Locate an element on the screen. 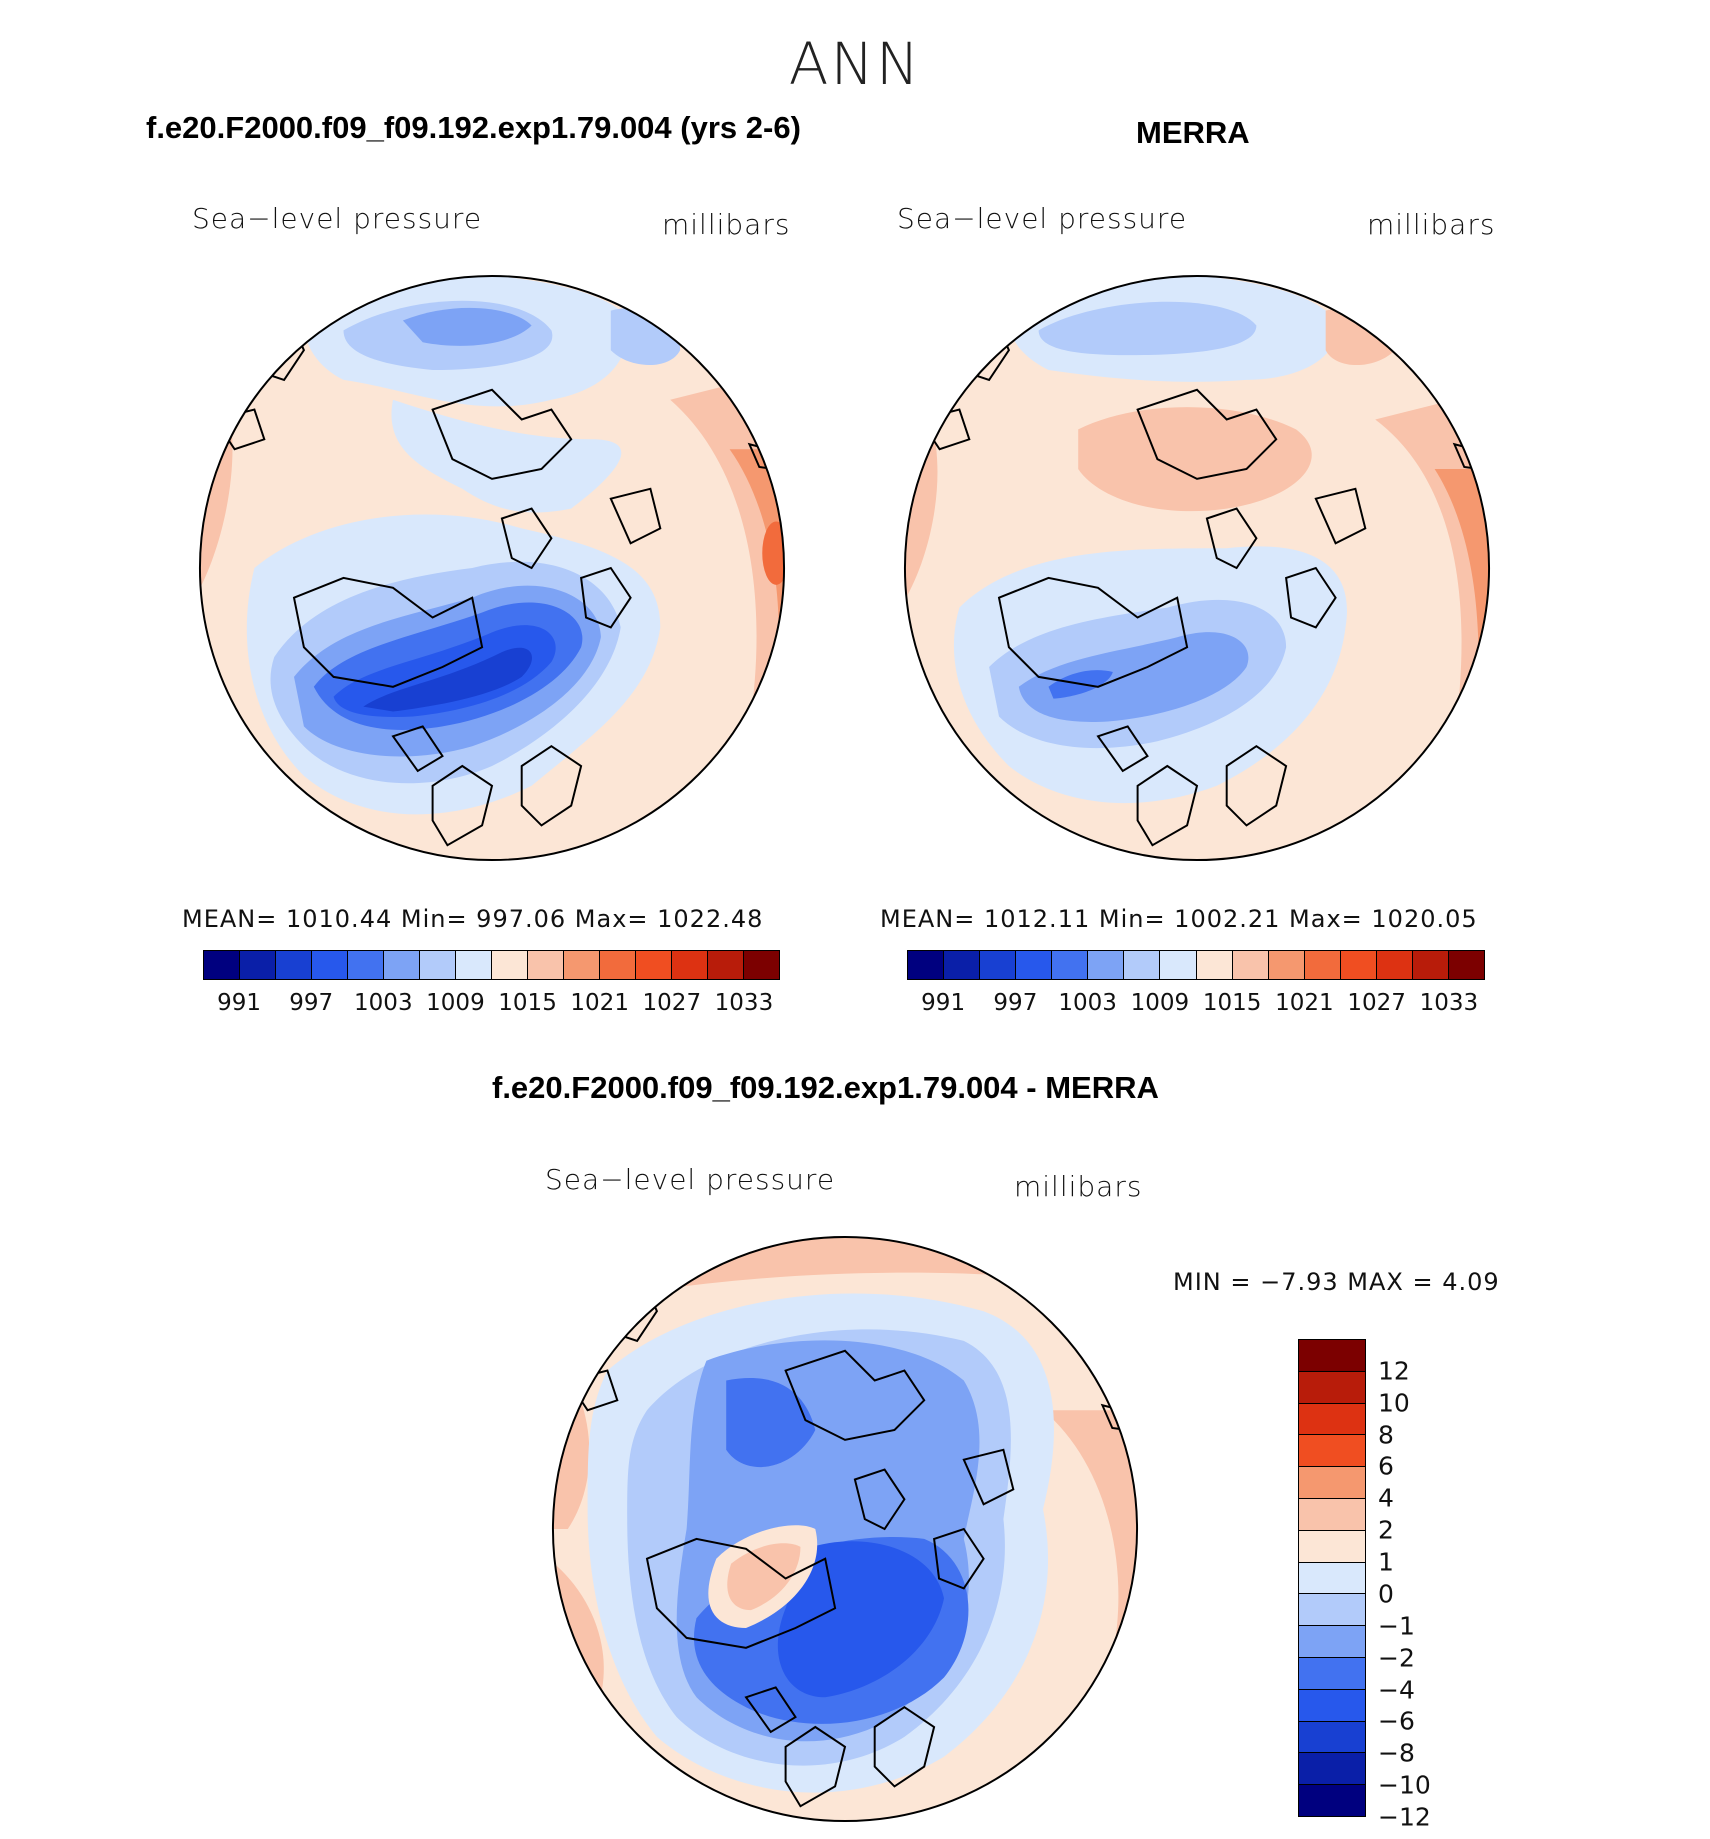 The width and height of the screenshot is (1710, 1839). colorbar-tick-label: −1 is located at coordinates (1396, 1626).